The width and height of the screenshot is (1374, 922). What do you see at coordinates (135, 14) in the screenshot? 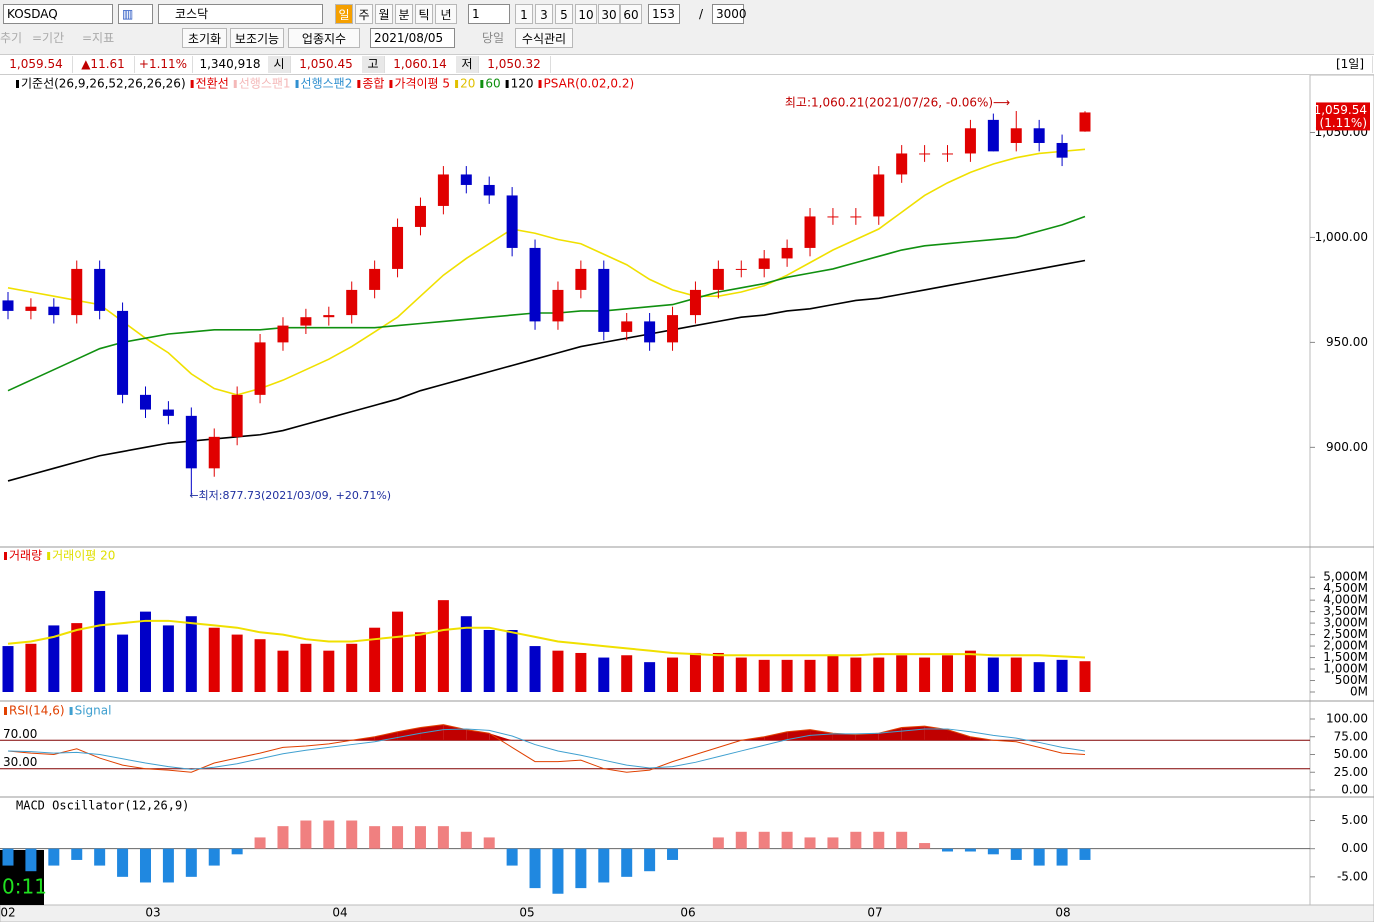
I see `icon-box: ▥` at bounding box center [135, 14].